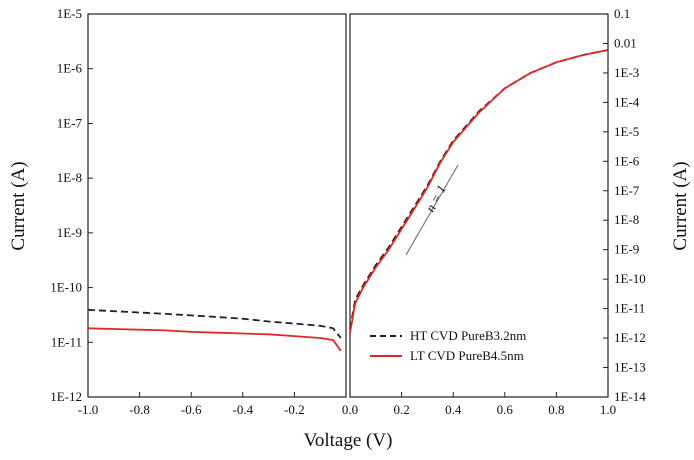 The width and height of the screenshot is (694, 460). What do you see at coordinates (630, 396) in the screenshot?
I see `y-tick-label: 1E-14` at bounding box center [630, 396].